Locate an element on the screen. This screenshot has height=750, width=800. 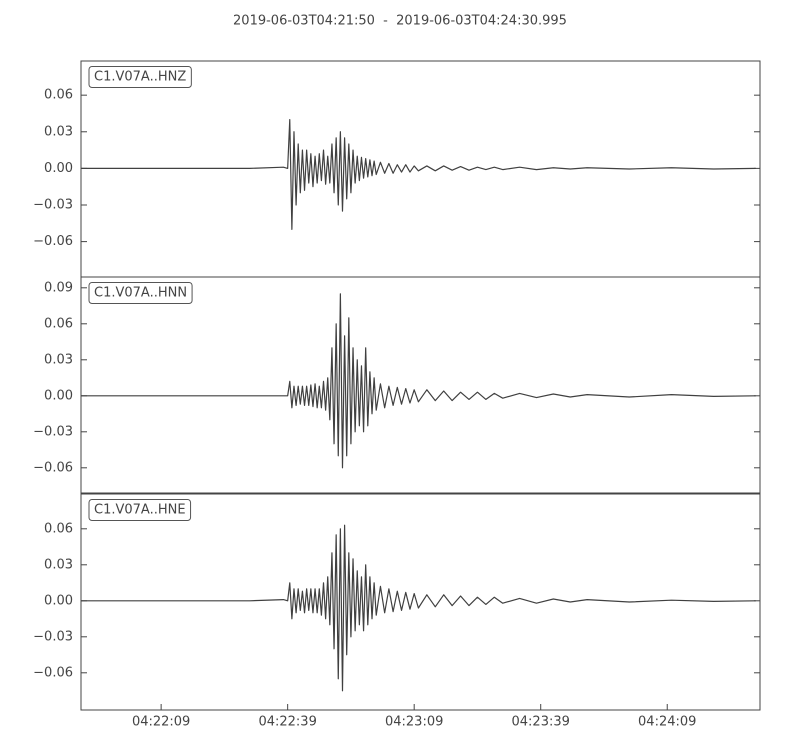
y-tick-label: 0.09 is located at coordinates (58, 287).